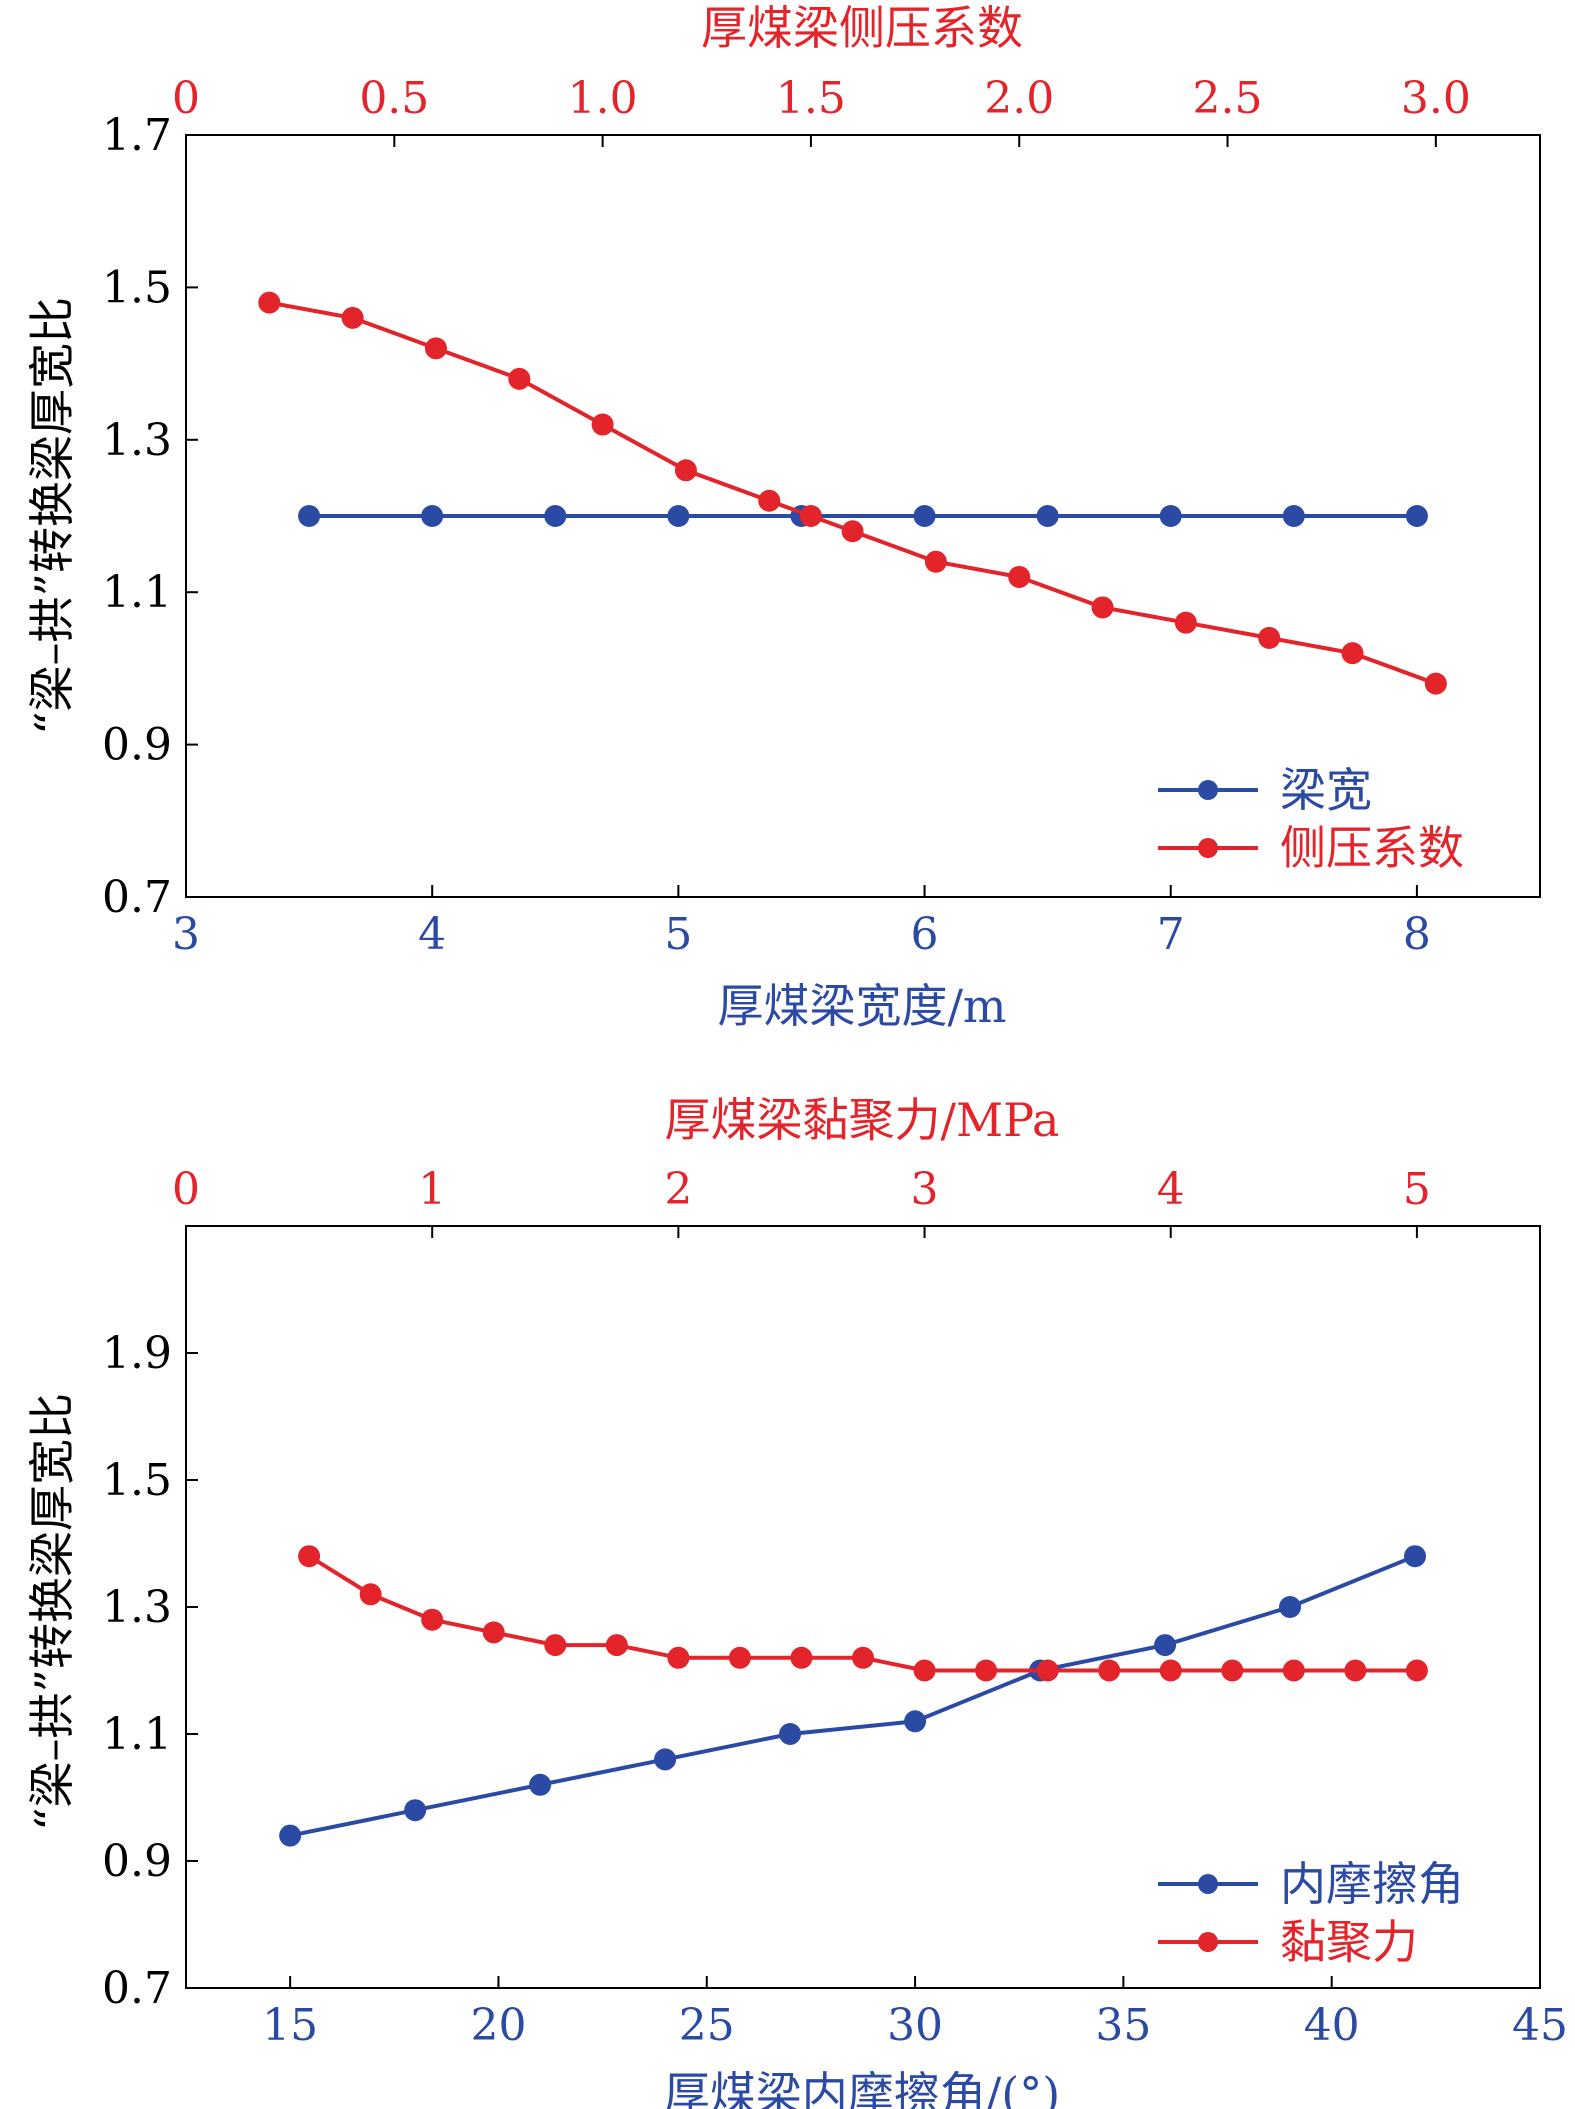 The image size is (1575, 2109). I want to click on bottom-axis-title: 厚煤梁内摩擦角/(°), so click(862, 2088).